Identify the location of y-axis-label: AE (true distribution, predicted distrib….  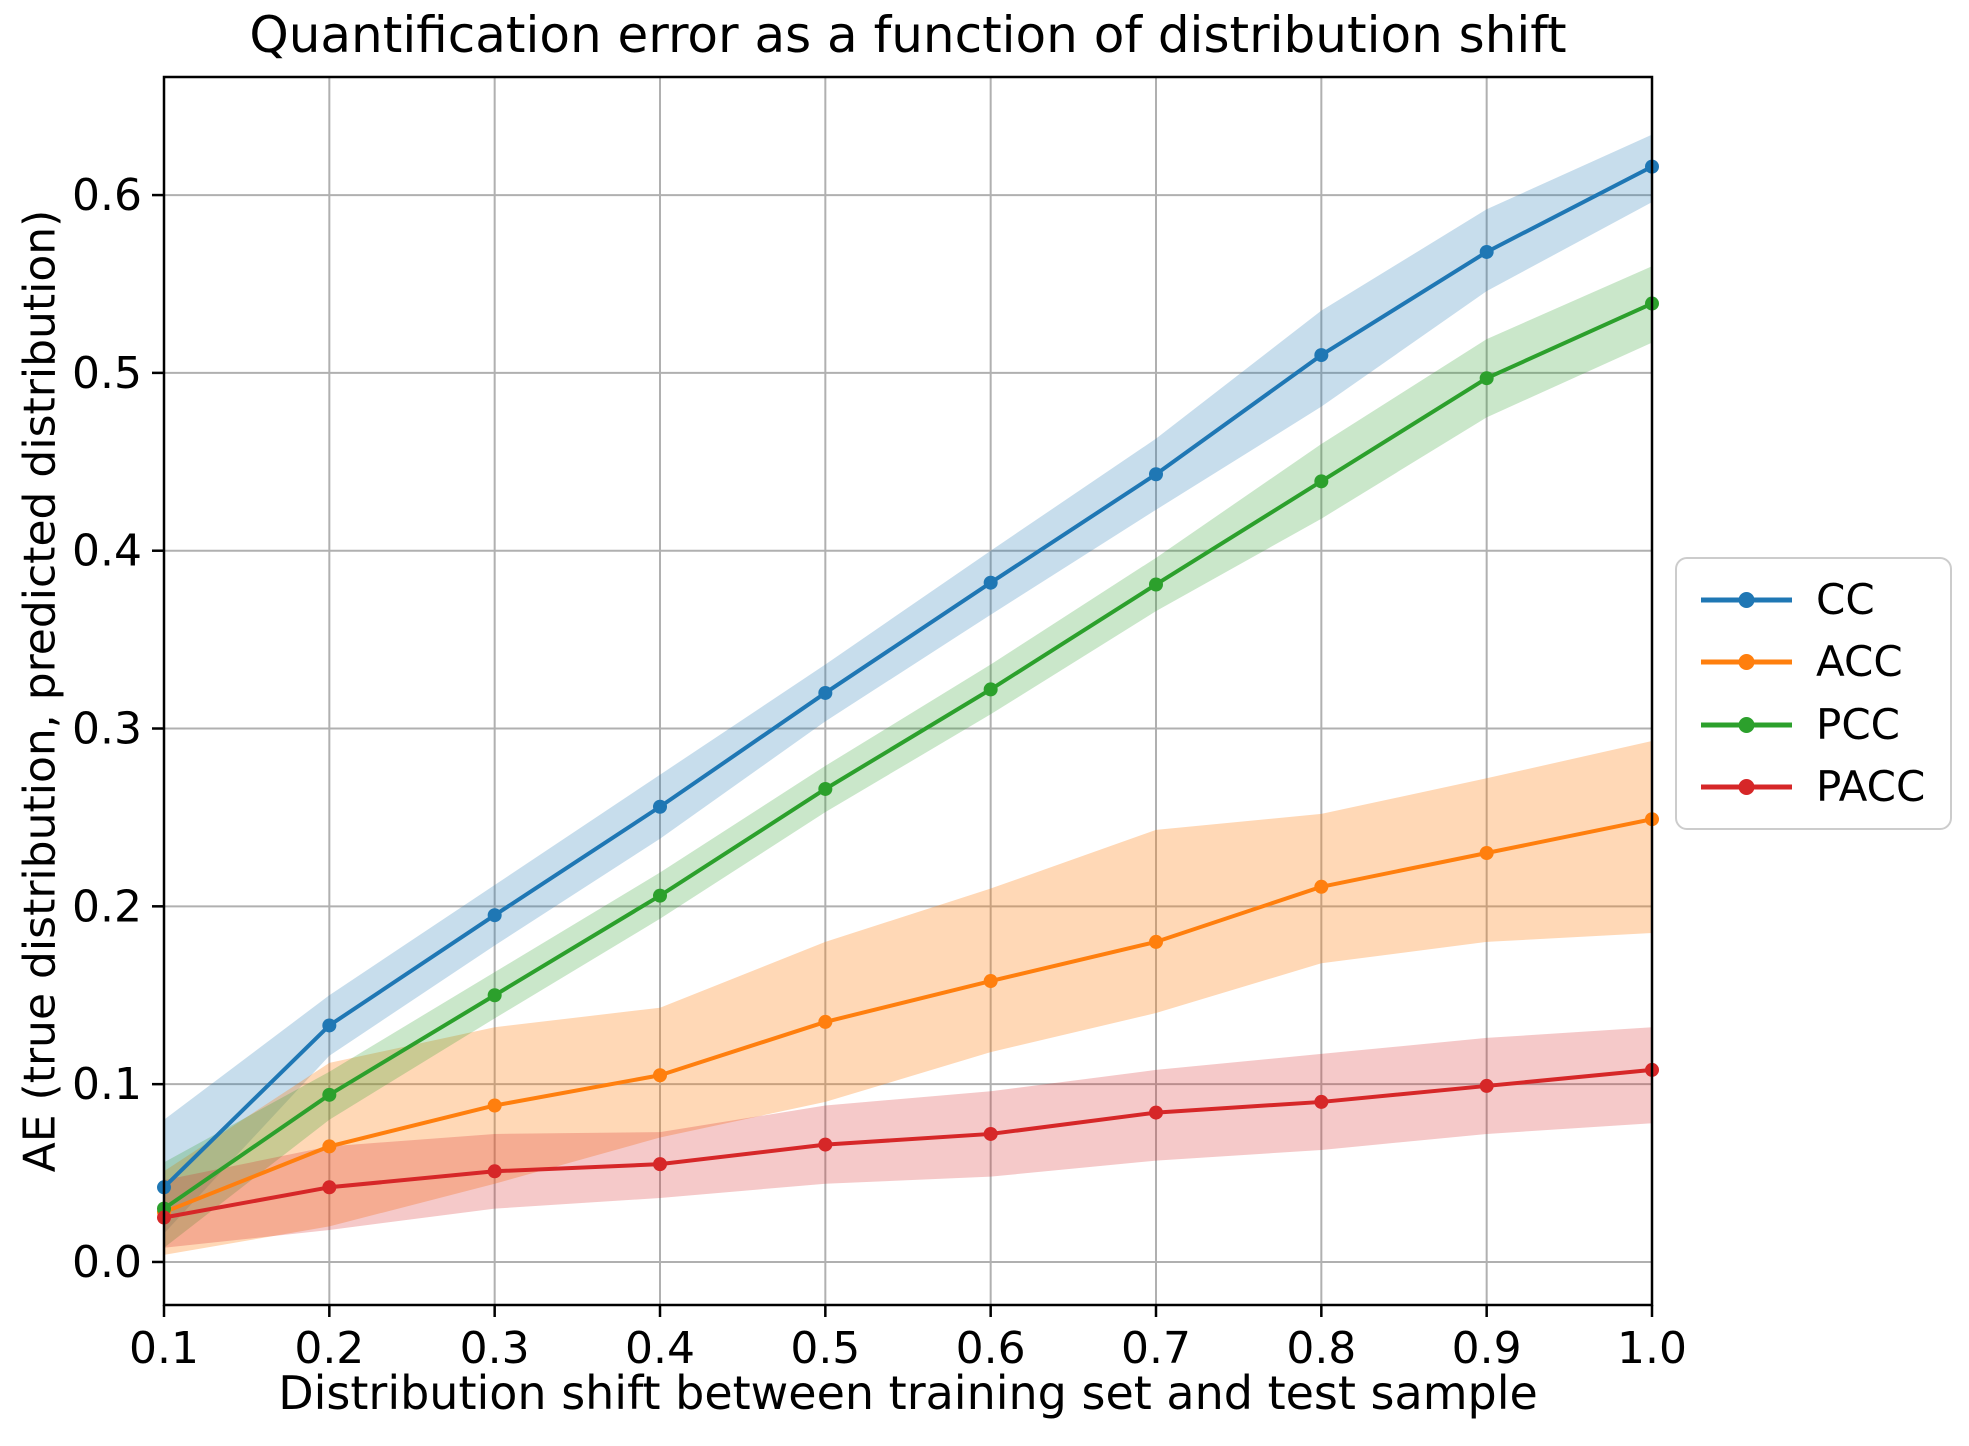
(40, 691).